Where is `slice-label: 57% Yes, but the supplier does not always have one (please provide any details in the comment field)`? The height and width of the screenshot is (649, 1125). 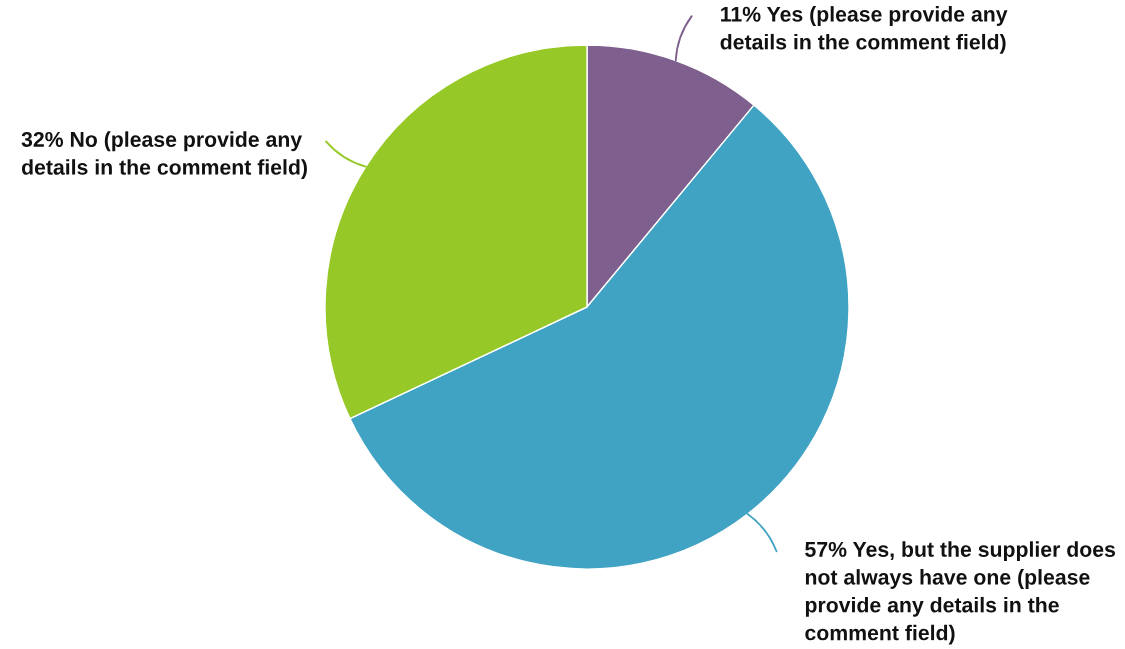 slice-label: 57% Yes, but the supplier does not always have one (please provide any details in the comment field) is located at coordinates (960, 593).